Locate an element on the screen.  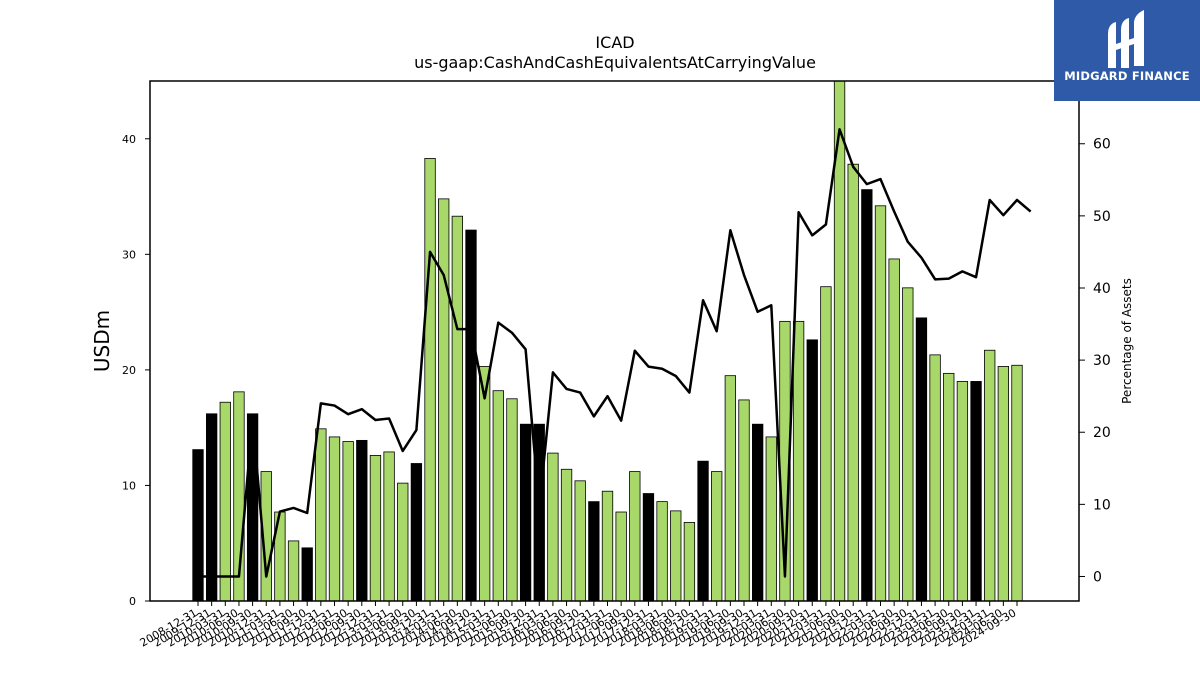
logo-text: MIDGARD FINANCE is located at coordinates (1127, 76).